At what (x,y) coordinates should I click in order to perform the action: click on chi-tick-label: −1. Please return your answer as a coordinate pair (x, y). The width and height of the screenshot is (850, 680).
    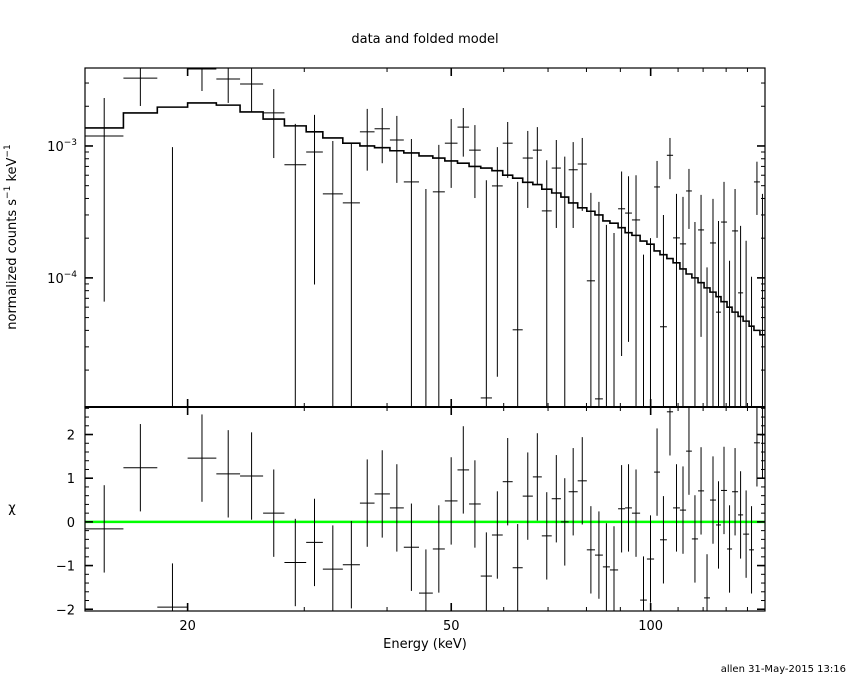
    Looking at the image, I should click on (65, 567).